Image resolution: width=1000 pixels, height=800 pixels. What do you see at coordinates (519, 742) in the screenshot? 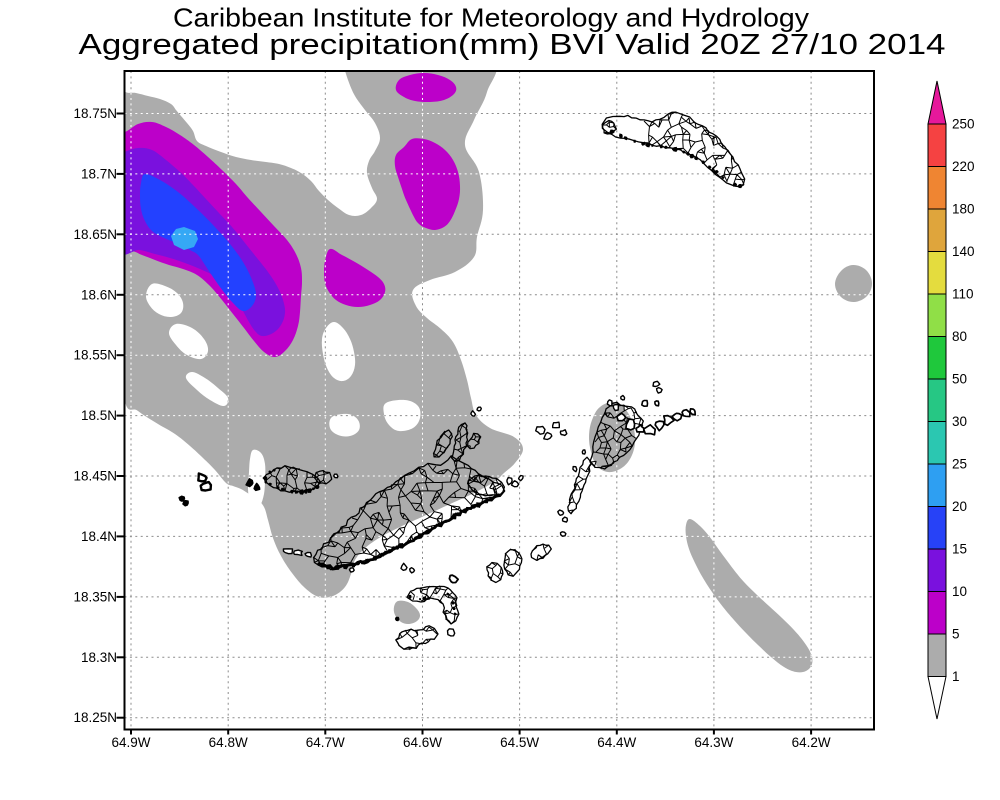
I see `svg-text: 64.5W` at bounding box center [519, 742].